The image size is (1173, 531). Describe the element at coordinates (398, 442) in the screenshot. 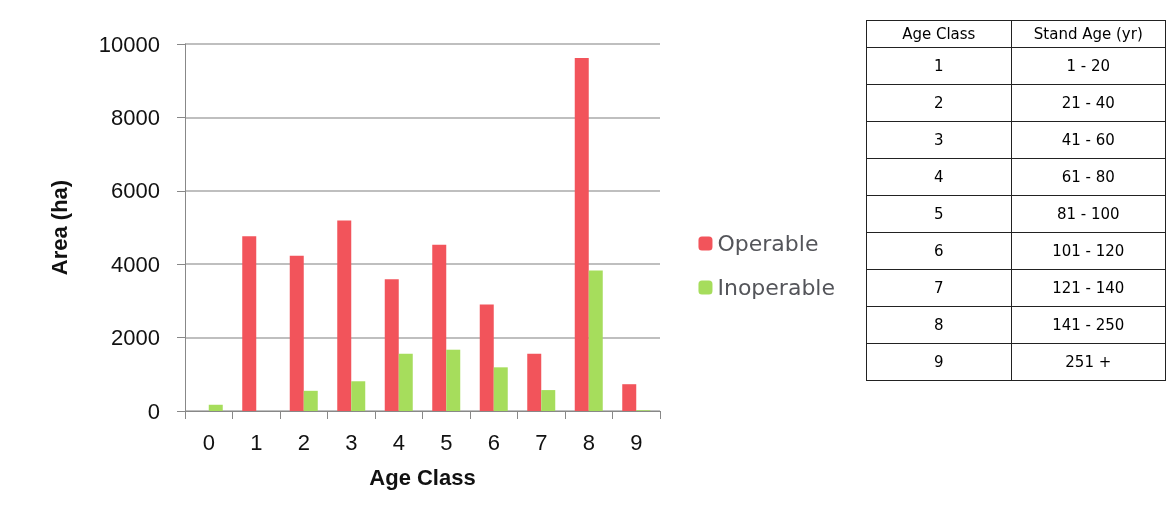

I see `x-tick-label: 4` at that location.